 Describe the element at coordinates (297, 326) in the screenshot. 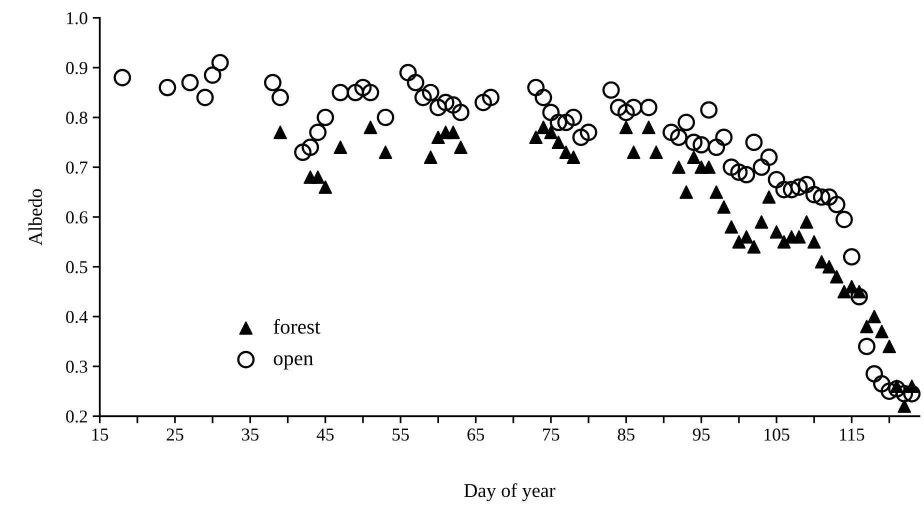

I see `legend-label: forest` at that location.